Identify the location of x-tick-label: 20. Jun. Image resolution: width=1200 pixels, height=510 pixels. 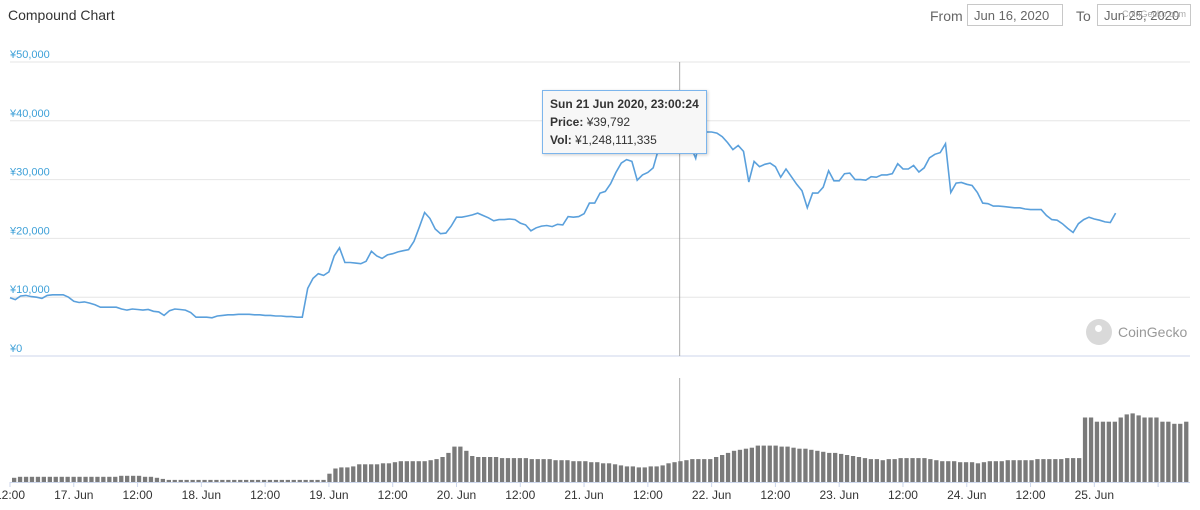
(456, 495).